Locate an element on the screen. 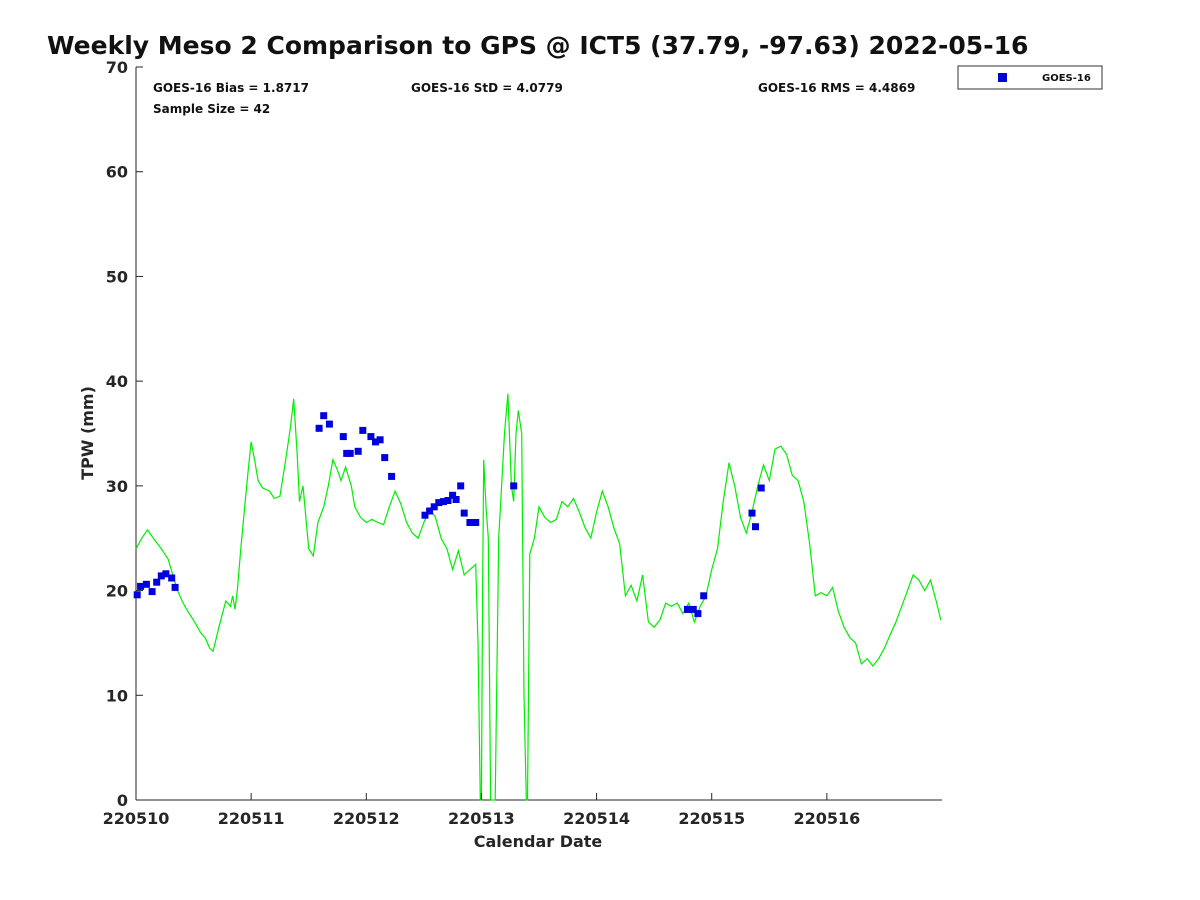 The image size is (1200, 900). stat-bias: GOES-16 Bias = 1.8717 is located at coordinates (231, 88).